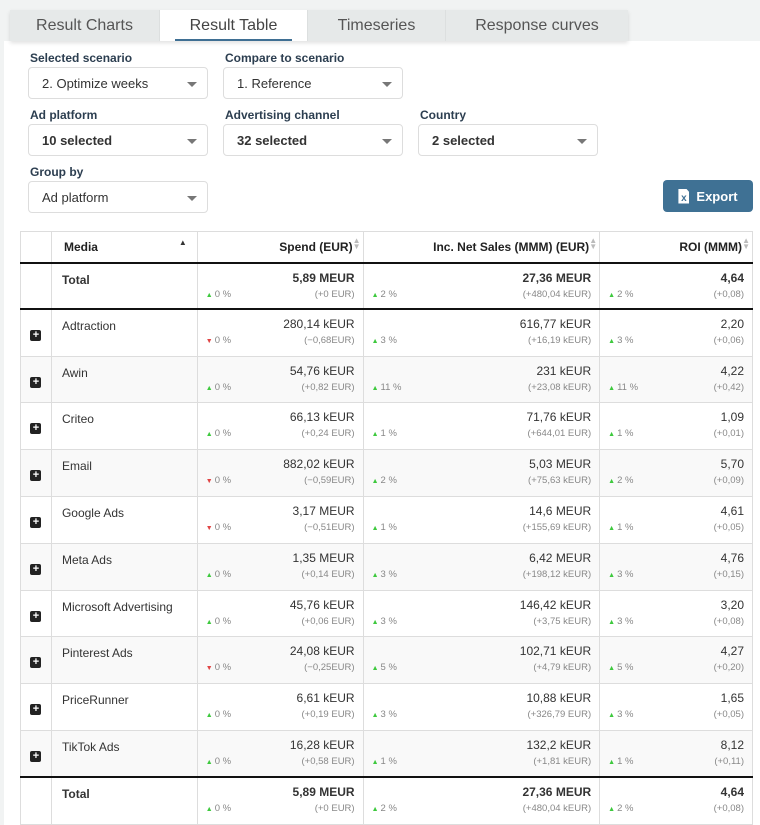  What do you see at coordinates (182, 242) in the screenshot?
I see `sort-ascending-icon: ▲` at bounding box center [182, 242].